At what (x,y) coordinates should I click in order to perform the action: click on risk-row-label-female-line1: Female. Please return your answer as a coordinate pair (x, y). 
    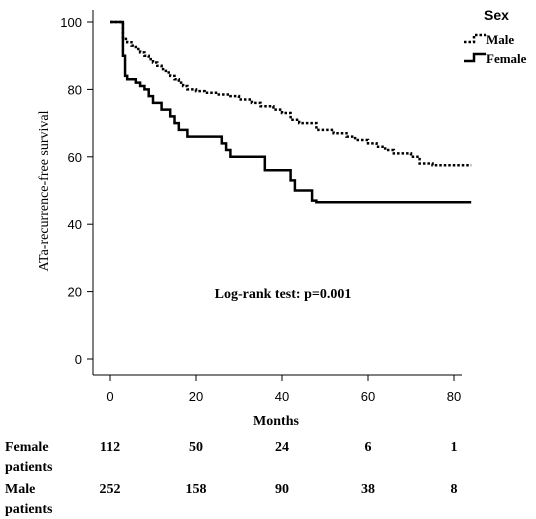
    Looking at the image, I should click on (27, 447).